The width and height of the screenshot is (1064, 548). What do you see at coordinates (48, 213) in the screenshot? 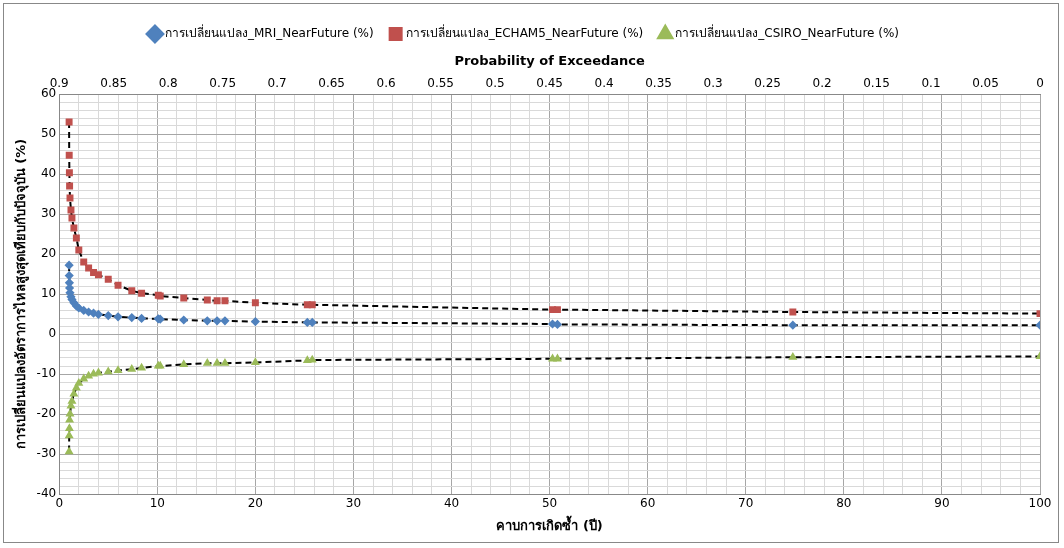
I see `y-tick-label: 30` at bounding box center [48, 213].